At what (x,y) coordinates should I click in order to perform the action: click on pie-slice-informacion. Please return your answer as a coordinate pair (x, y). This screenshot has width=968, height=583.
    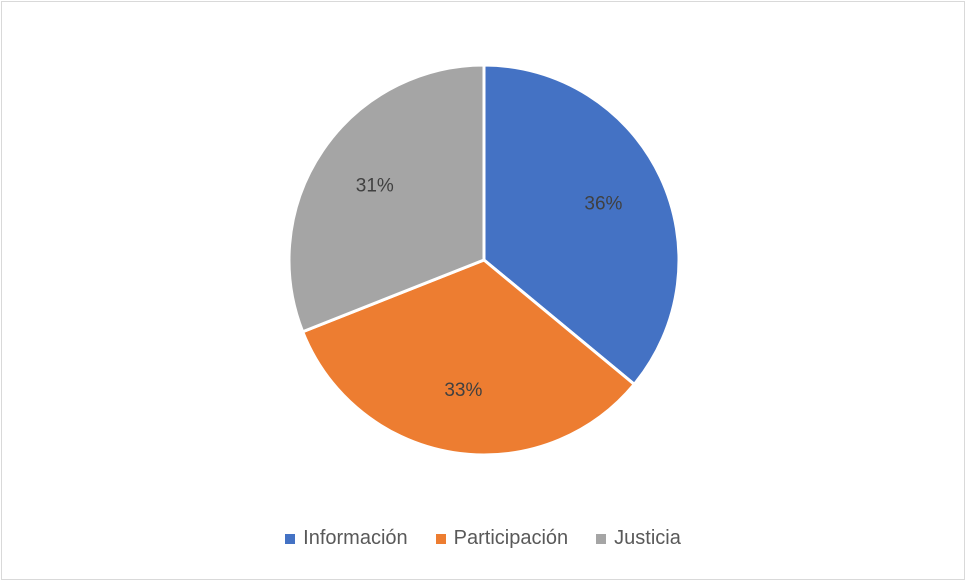
    Looking at the image, I should click on (581, 224).